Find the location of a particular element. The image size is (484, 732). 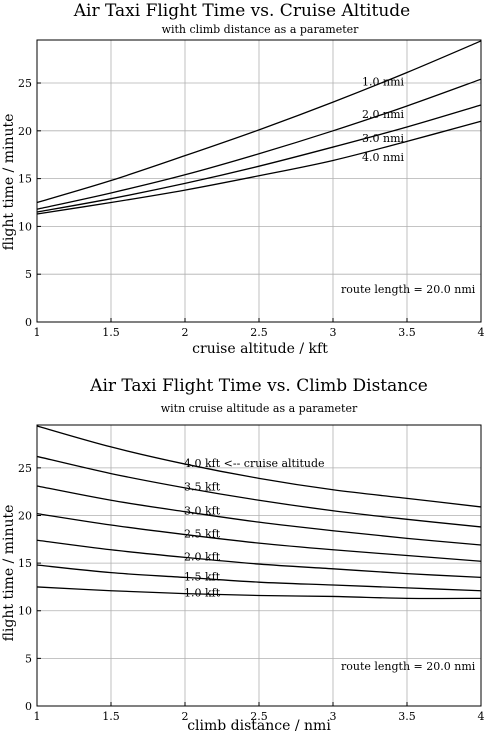

chart-subtitle: witn cruise altitude as a parameter is located at coordinates (259, 408).